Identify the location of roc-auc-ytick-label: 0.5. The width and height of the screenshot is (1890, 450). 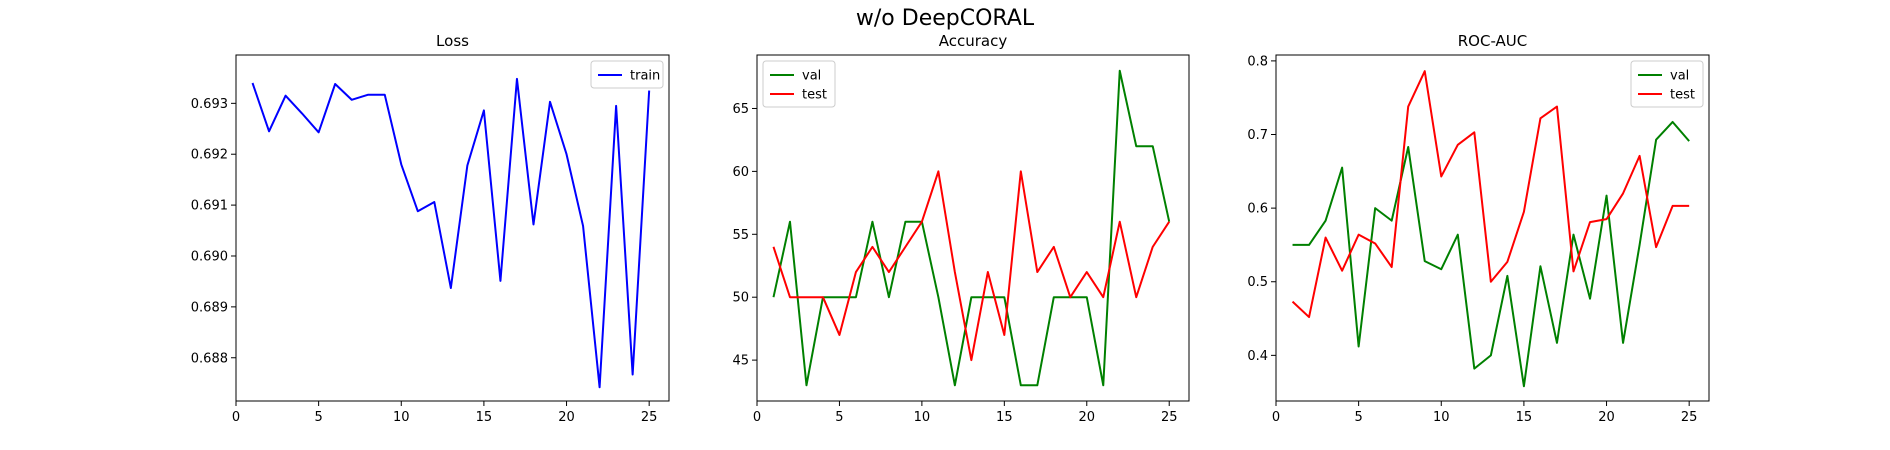
(1257, 282).